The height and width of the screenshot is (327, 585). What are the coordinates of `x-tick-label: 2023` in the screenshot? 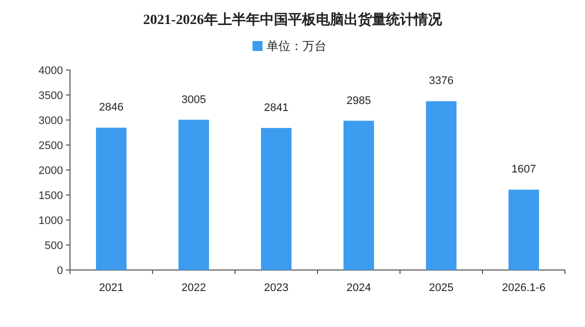 It's located at (276, 288).